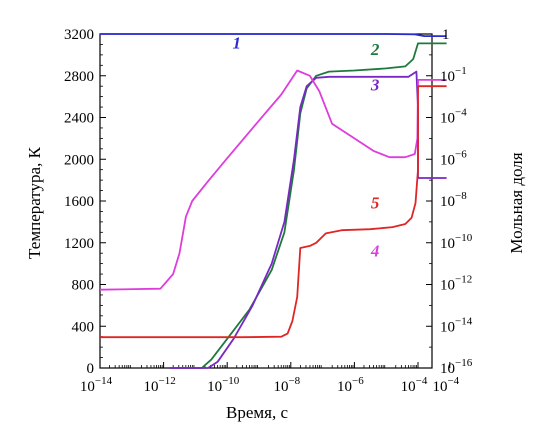 The height and width of the screenshot is (439, 535). I want to click on y-right-tick-label: 10⁻⁸, so click(453, 200).